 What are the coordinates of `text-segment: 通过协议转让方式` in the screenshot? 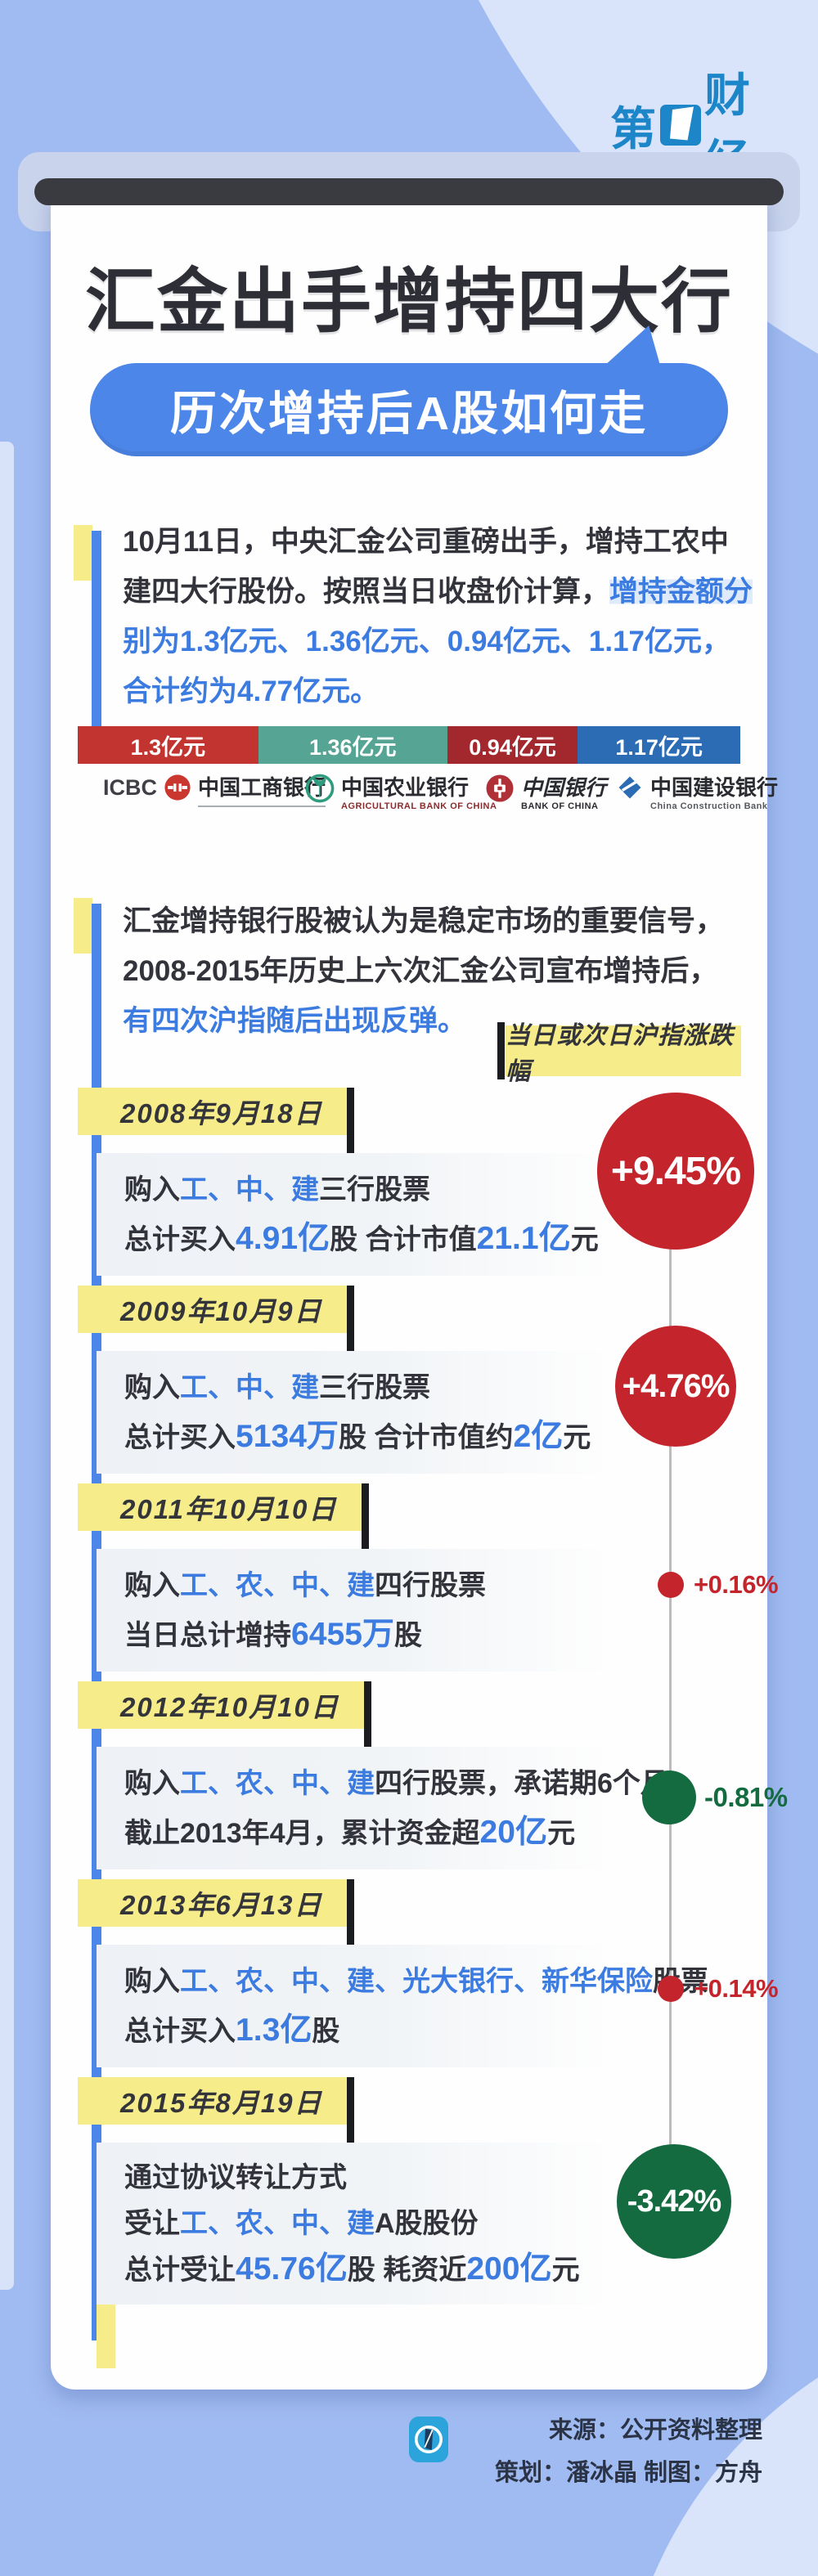 It's located at (235, 2177).